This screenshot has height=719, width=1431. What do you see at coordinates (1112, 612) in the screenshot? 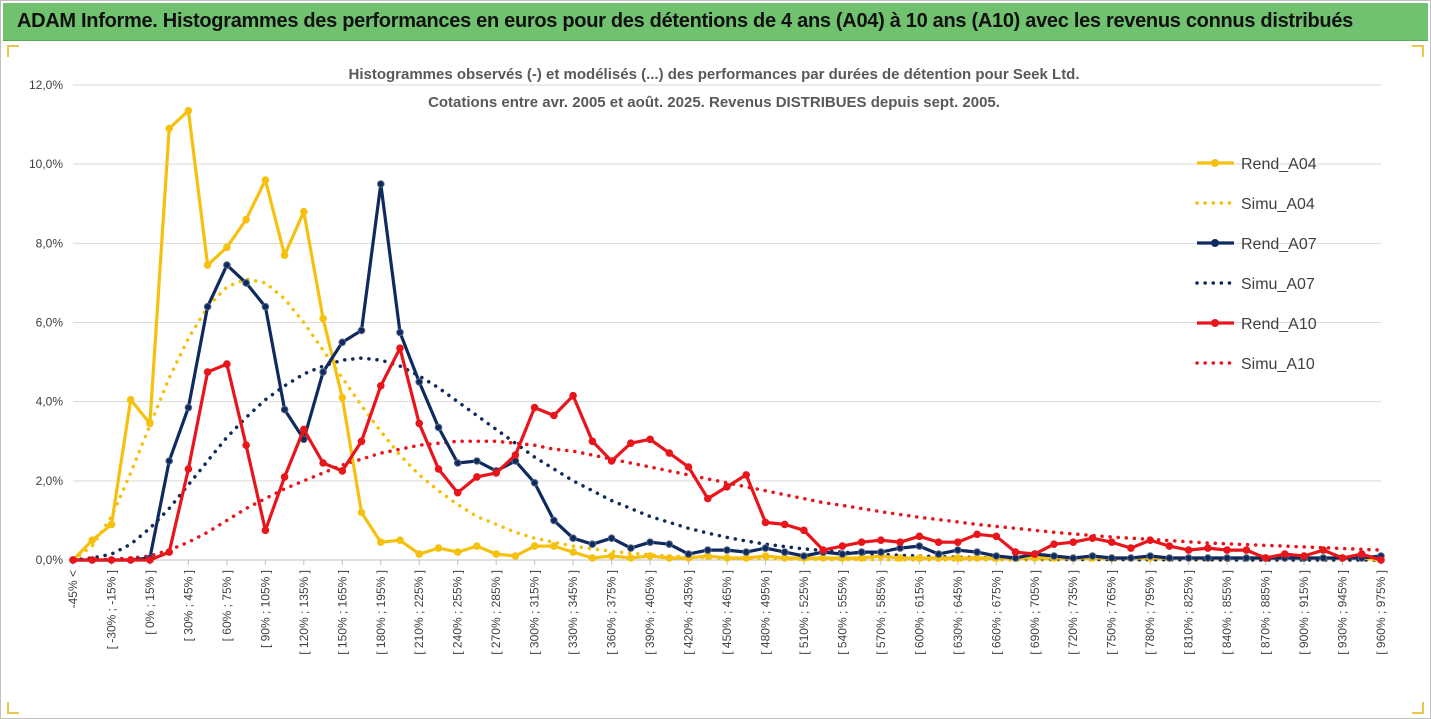
I see `x-tick-label: [ 750% ; 765% ]` at bounding box center [1112, 612].